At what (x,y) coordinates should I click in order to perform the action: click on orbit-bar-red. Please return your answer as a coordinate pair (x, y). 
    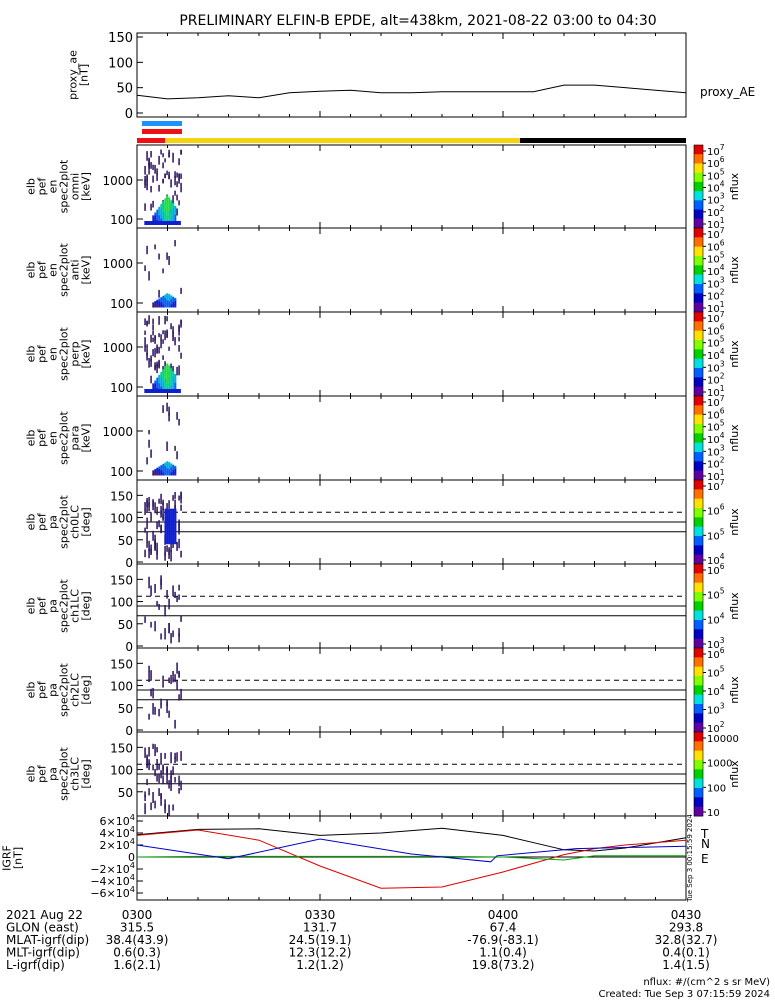
    Looking at the image, I should click on (151, 140).